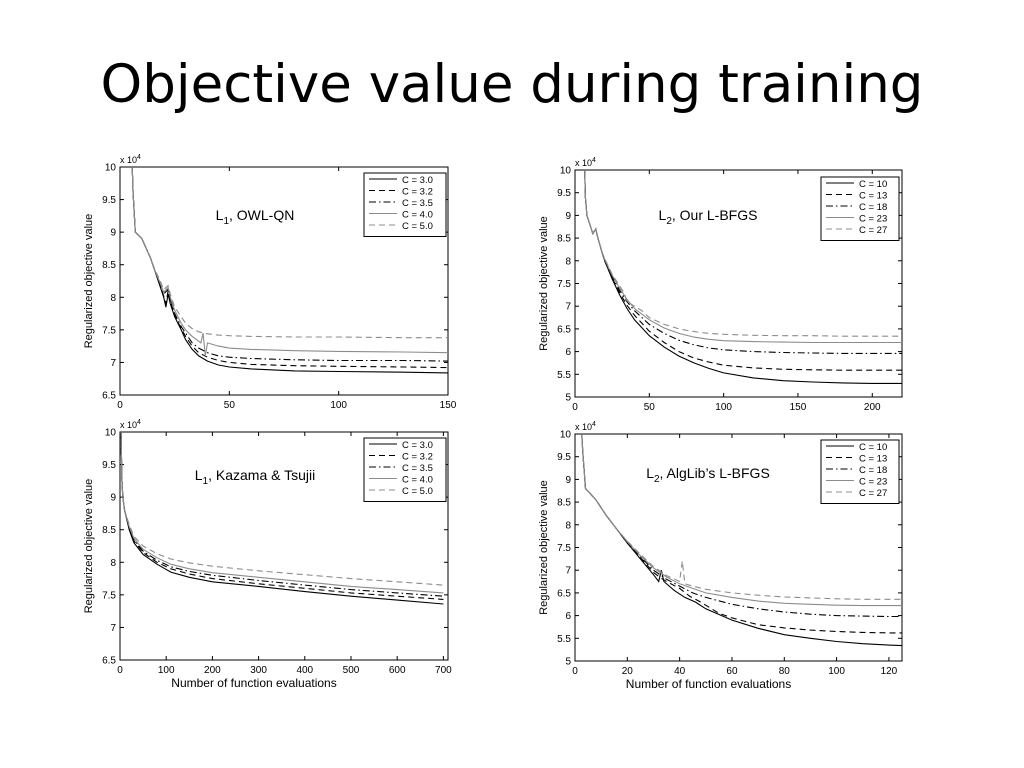 Image resolution: width=1024 pixels, height=768 pixels. I want to click on y-tick-label: 5, so click(568, 662).